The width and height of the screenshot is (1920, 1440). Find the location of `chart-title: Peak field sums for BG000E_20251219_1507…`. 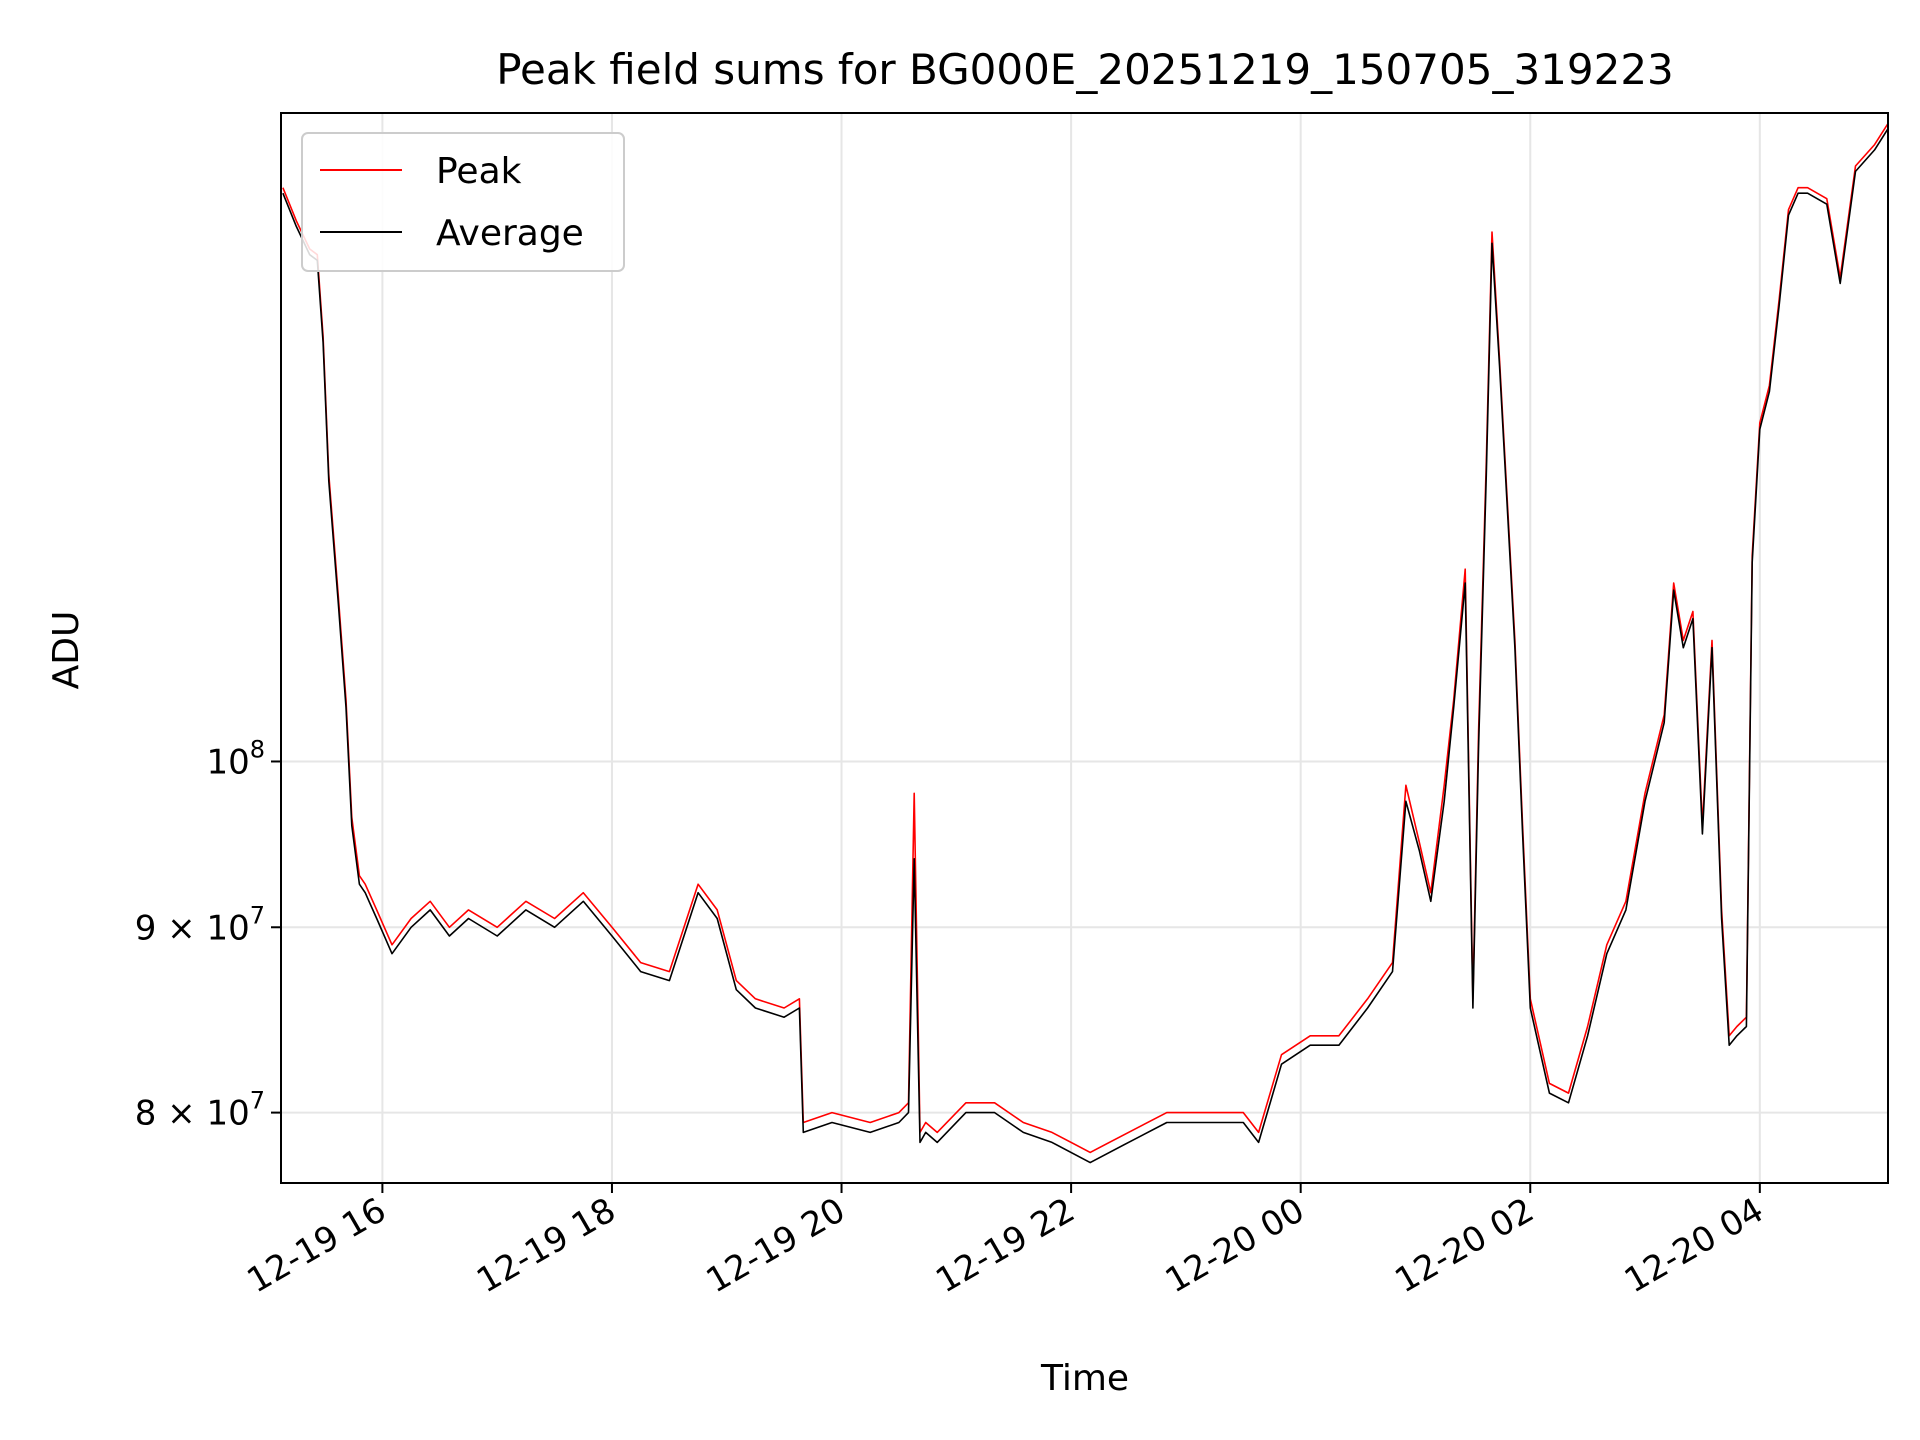

chart-title: Peak field sums for BG000E_20251219_1507… is located at coordinates (1085, 69).